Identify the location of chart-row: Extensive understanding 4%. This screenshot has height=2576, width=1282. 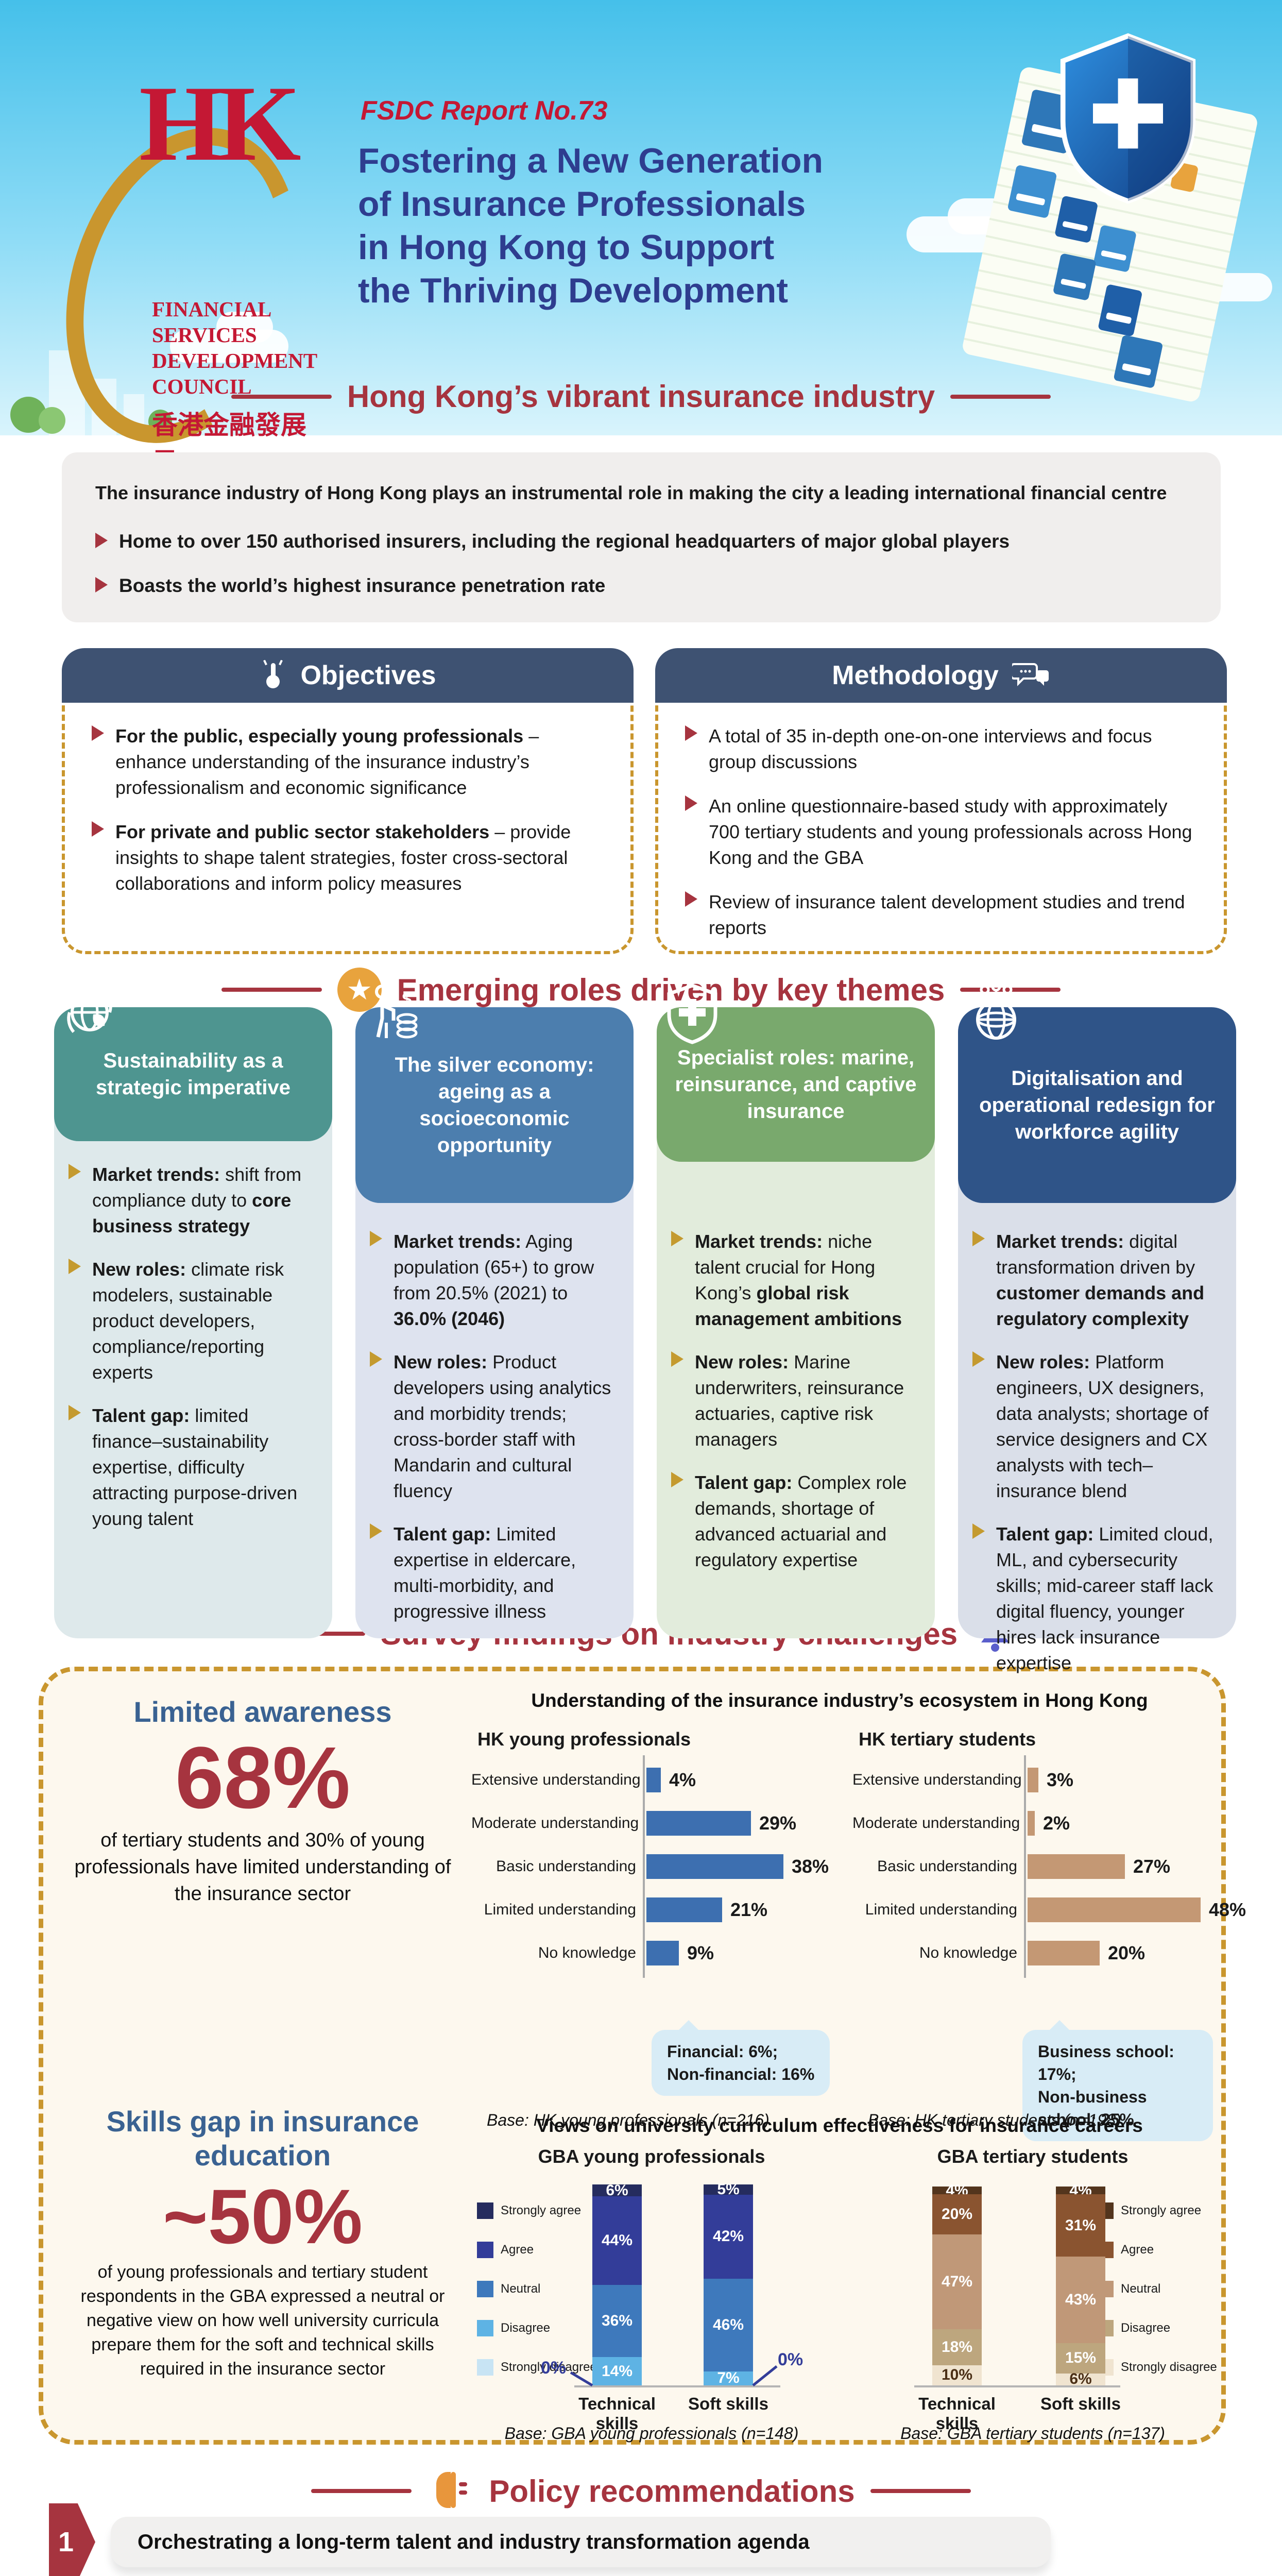
(651, 1780).